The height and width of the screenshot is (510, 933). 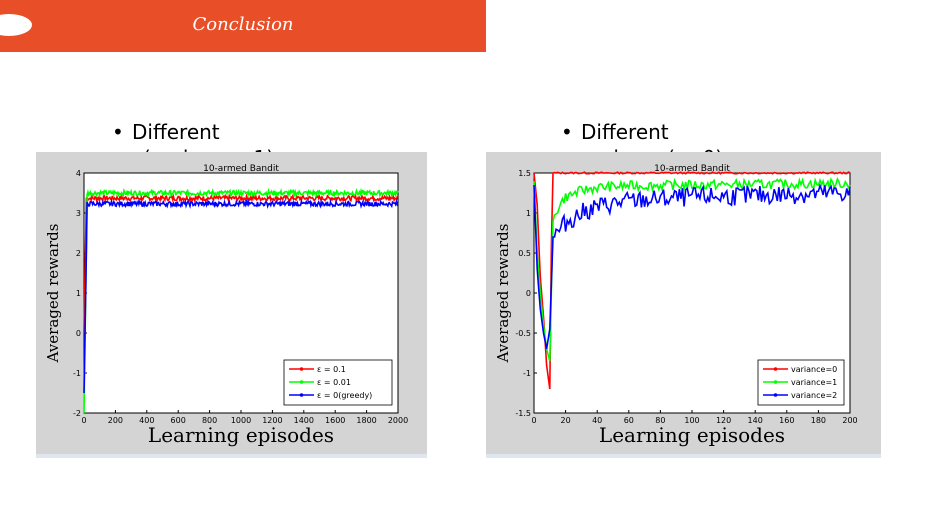 What do you see at coordinates (178, 420) in the screenshot?
I see `x-tick-label: 600` at bounding box center [178, 420].